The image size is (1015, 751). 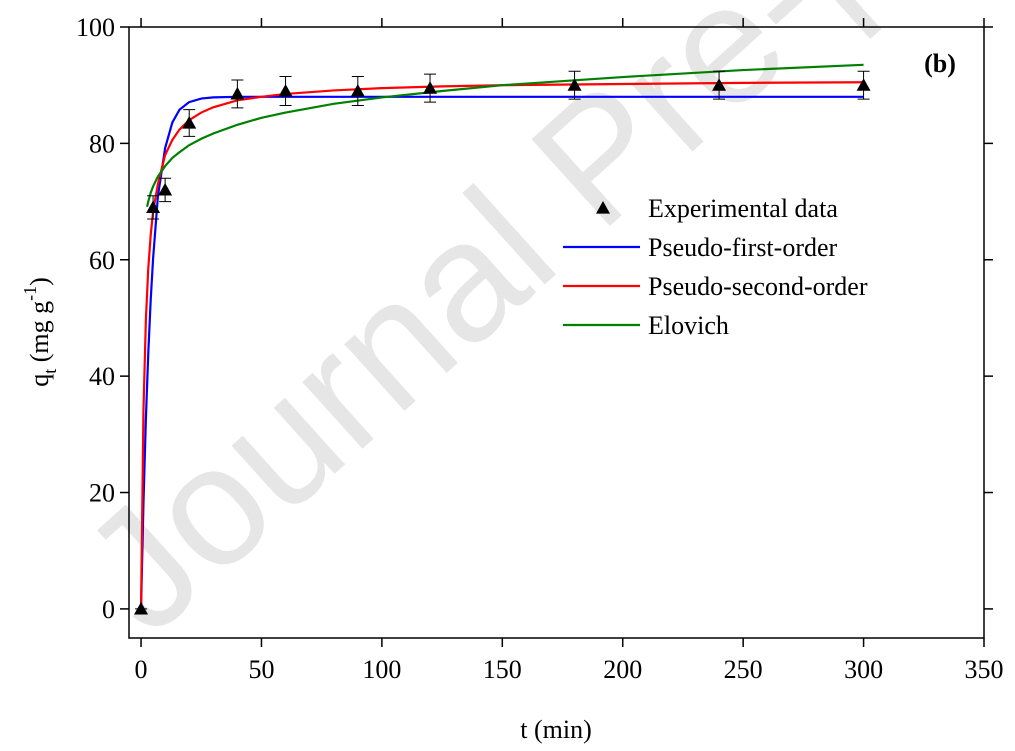 I want to click on x-tick-label: 0, so click(x=141, y=669).